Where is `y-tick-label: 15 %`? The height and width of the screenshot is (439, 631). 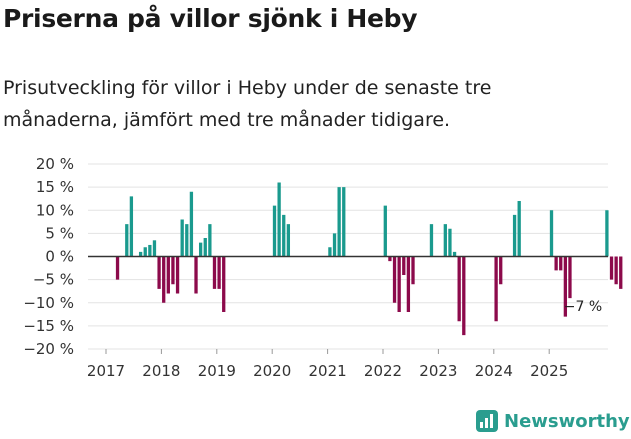
y-tick-label: 15 % is located at coordinates (55, 187).